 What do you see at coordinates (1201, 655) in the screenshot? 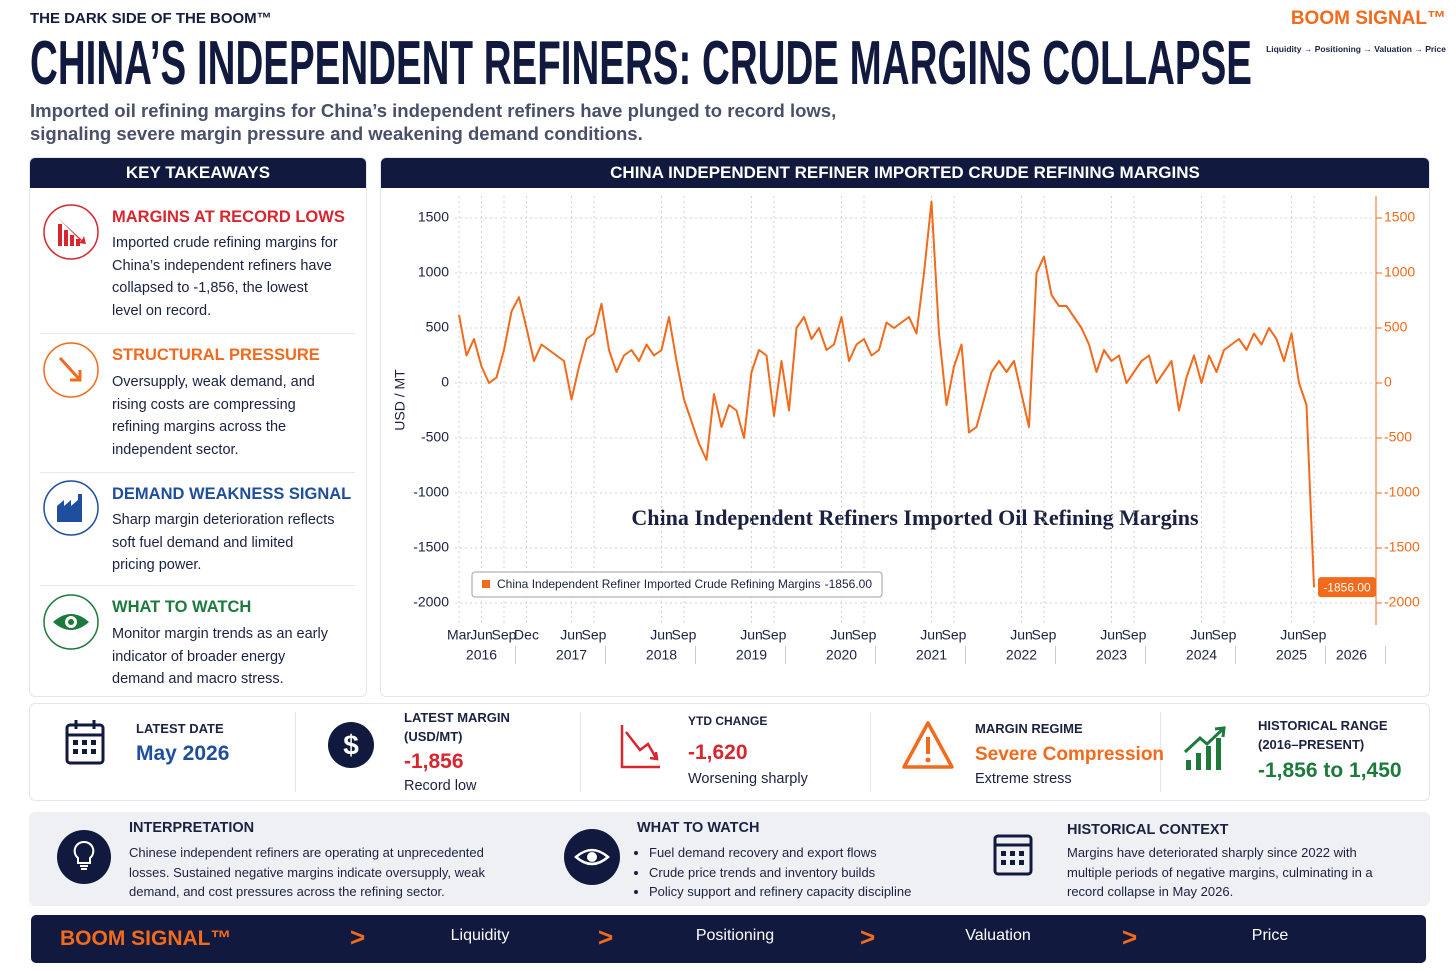
I see `x-year-label: 2024` at bounding box center [1201, 655].